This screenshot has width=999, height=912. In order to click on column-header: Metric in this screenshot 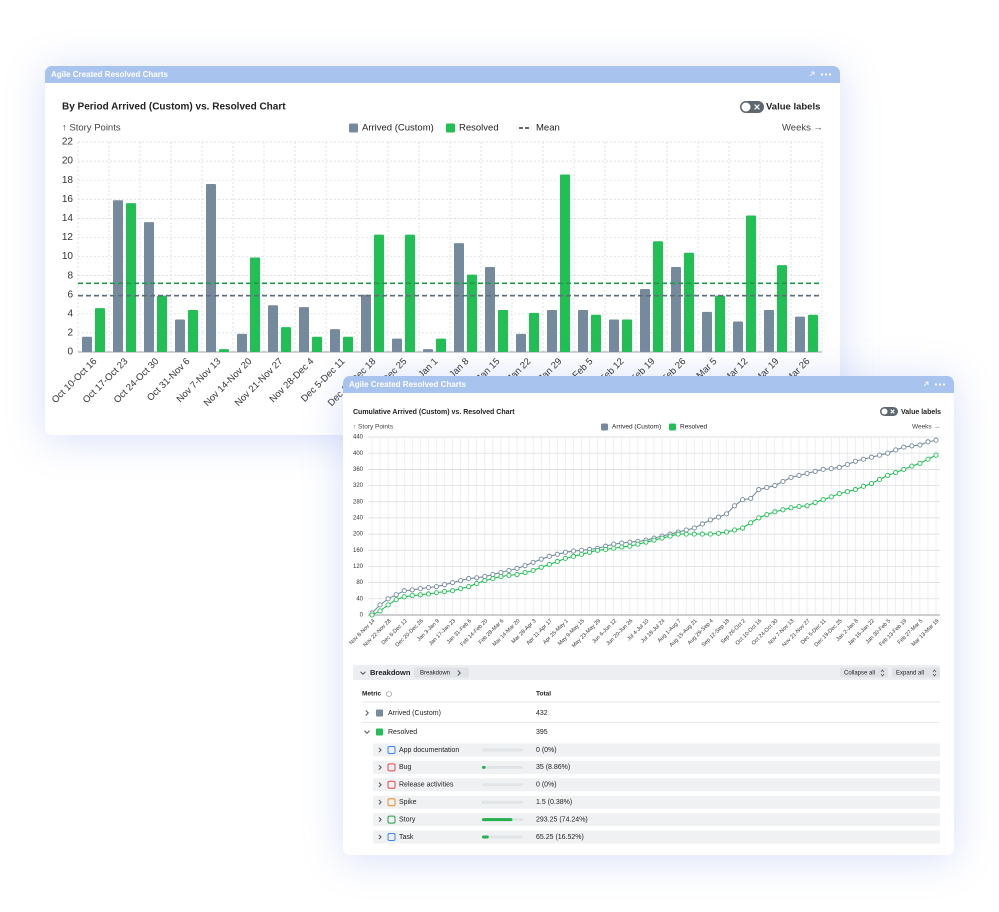, I will do `click(372, 694)`.